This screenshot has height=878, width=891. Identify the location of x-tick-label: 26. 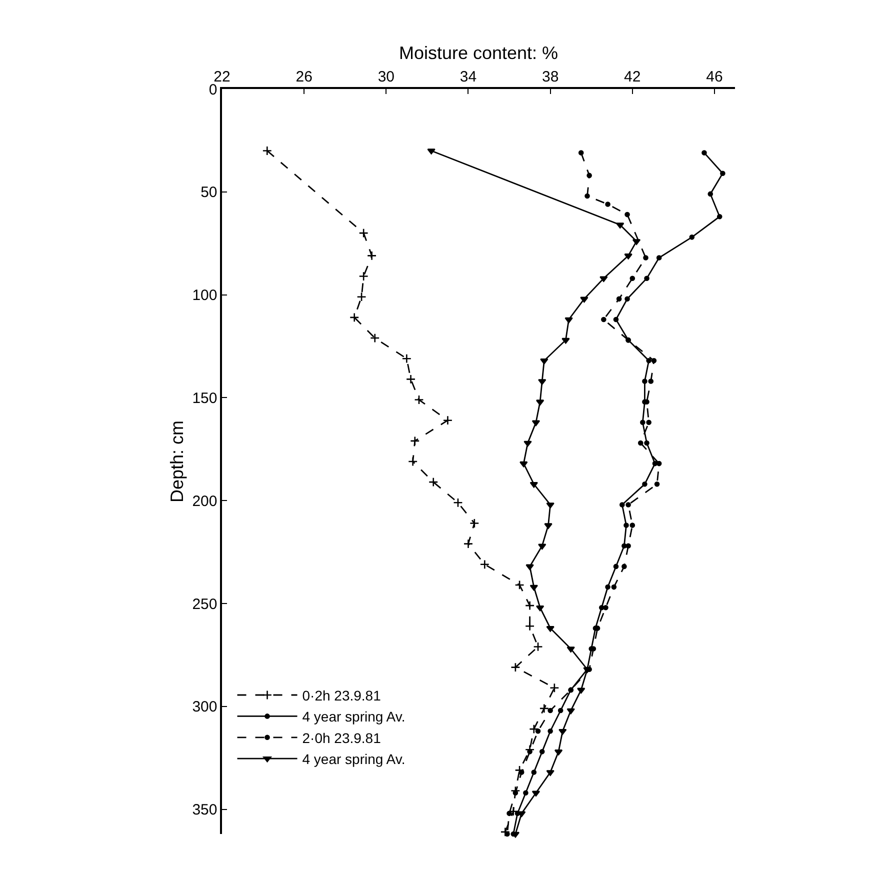
(304, 77).